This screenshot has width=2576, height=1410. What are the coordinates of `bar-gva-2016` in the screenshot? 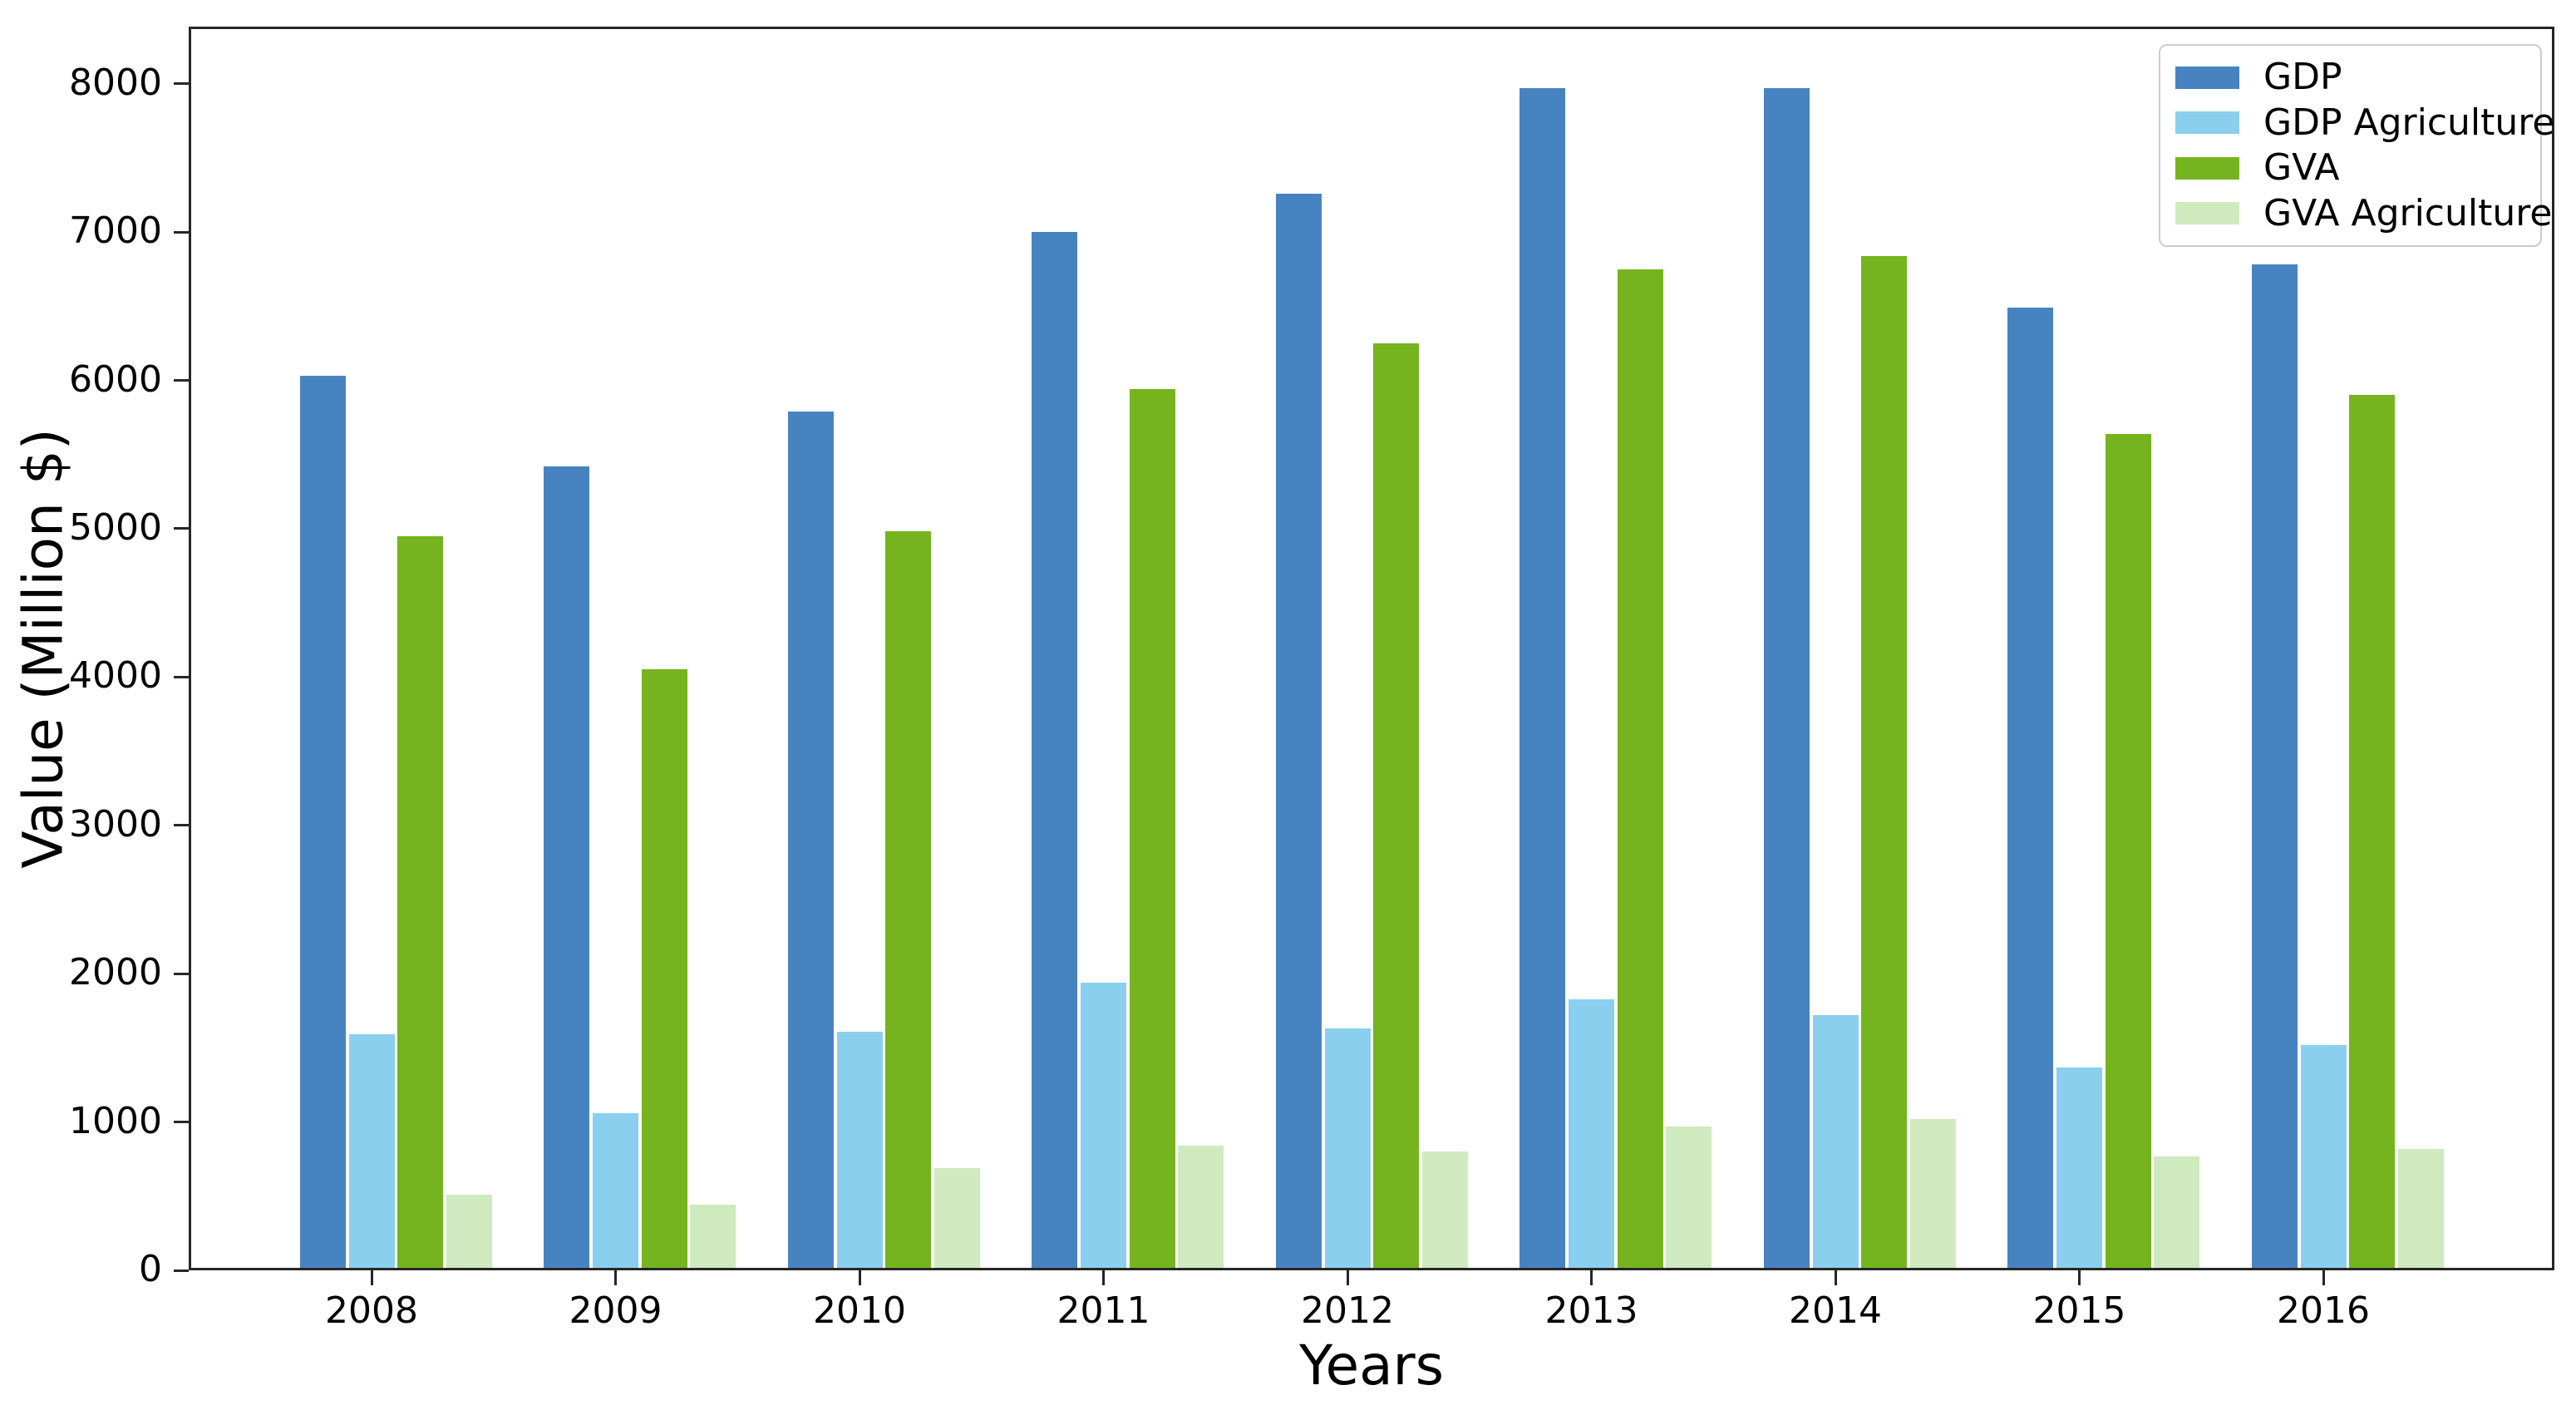 It's located at (2372, 832).